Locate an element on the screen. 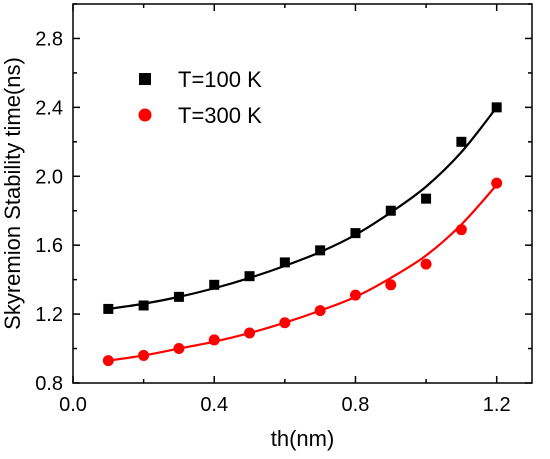 The width and height of the screenshot is (550, 459). y-tick-label: 1.2 is located at coordinates (49, 315).